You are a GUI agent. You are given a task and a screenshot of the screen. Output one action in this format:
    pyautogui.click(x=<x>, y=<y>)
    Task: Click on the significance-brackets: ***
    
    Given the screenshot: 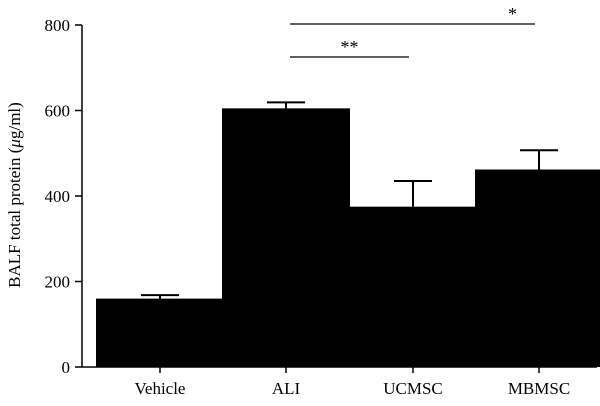 What is the action you would take?
    pyautogui.click(x=412, y=31)
    